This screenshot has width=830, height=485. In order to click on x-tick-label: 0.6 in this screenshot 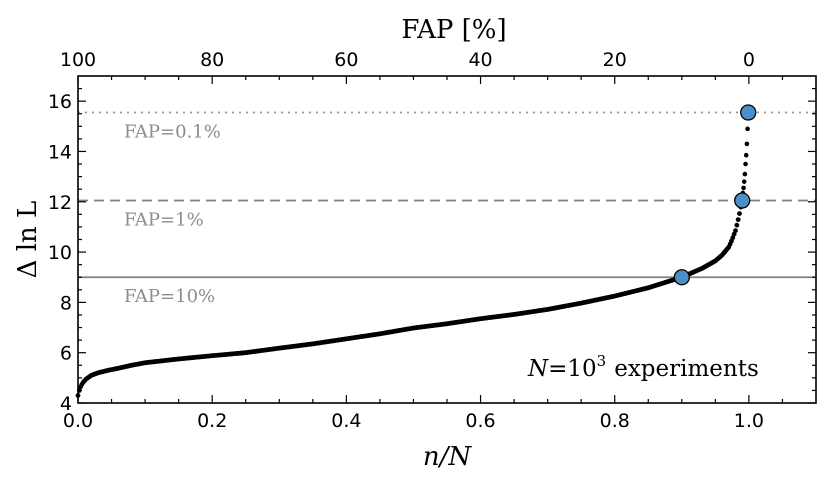, I will do `click(480, 421)`.